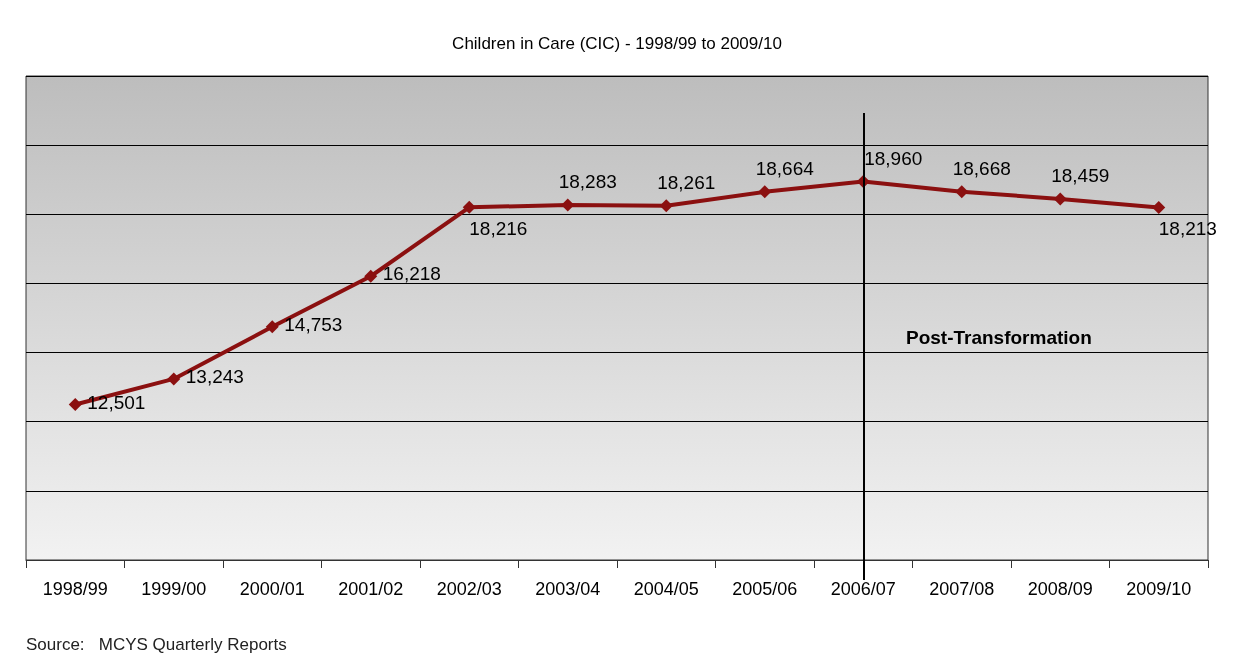 This screenshot has width=1234, height=655. What do you see at coordinates (272, 589) in the screenshot?
I see `x-tick-label: 2000/01` at bounding box center [272, 589].